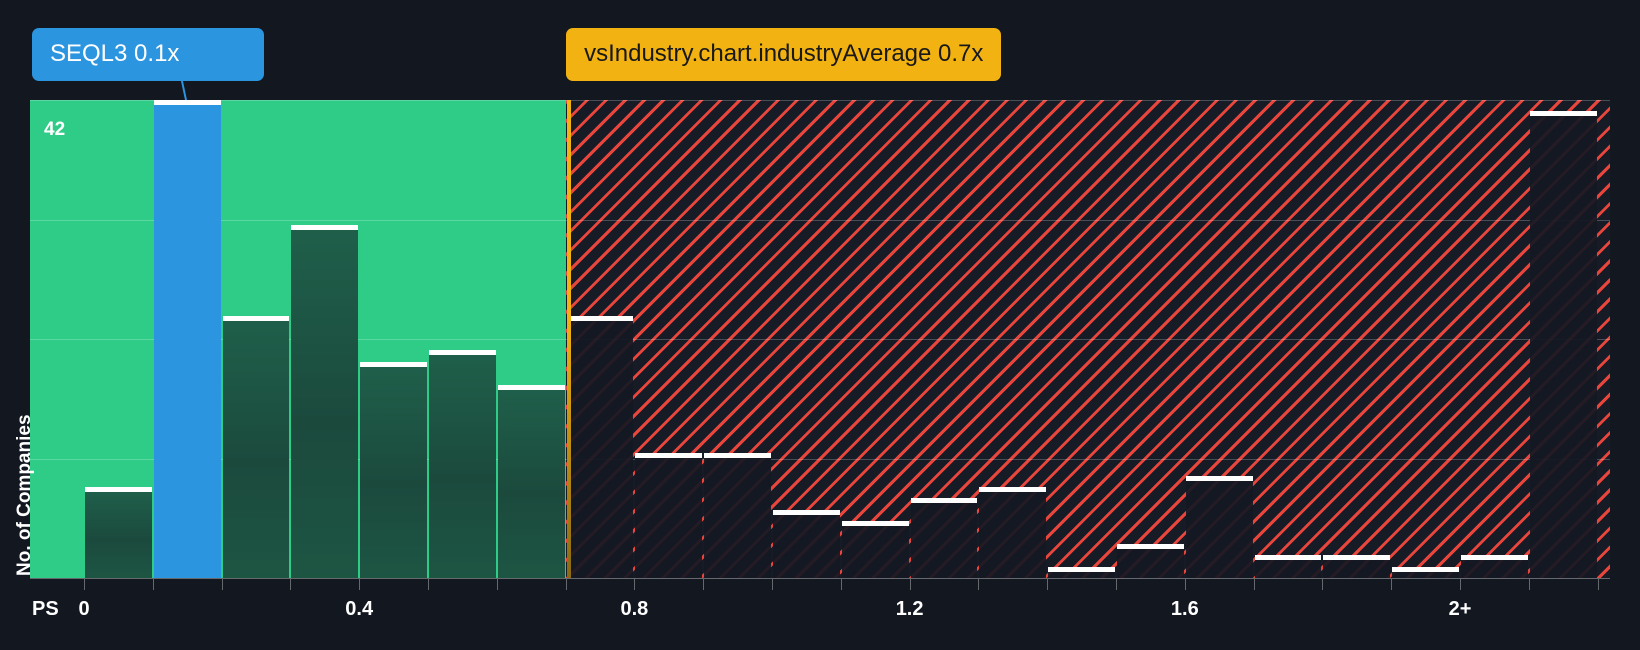  I want to click on x-axis-label: 1.2, so click(909, 609).